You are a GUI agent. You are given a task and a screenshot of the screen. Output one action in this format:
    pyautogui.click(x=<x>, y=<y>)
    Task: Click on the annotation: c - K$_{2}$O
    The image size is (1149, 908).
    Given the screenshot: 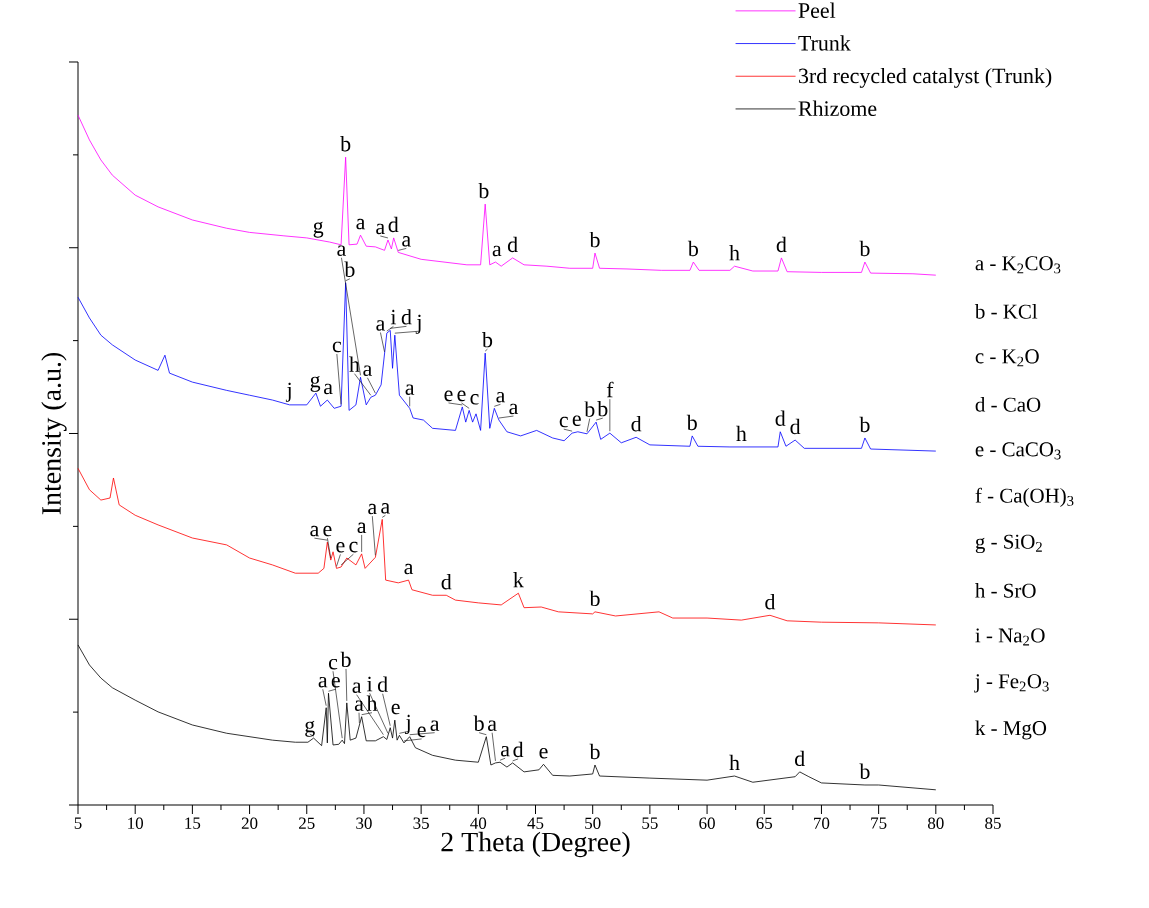 What is the action you would take?
    pyautogui.click(x=1007, y=358)
    